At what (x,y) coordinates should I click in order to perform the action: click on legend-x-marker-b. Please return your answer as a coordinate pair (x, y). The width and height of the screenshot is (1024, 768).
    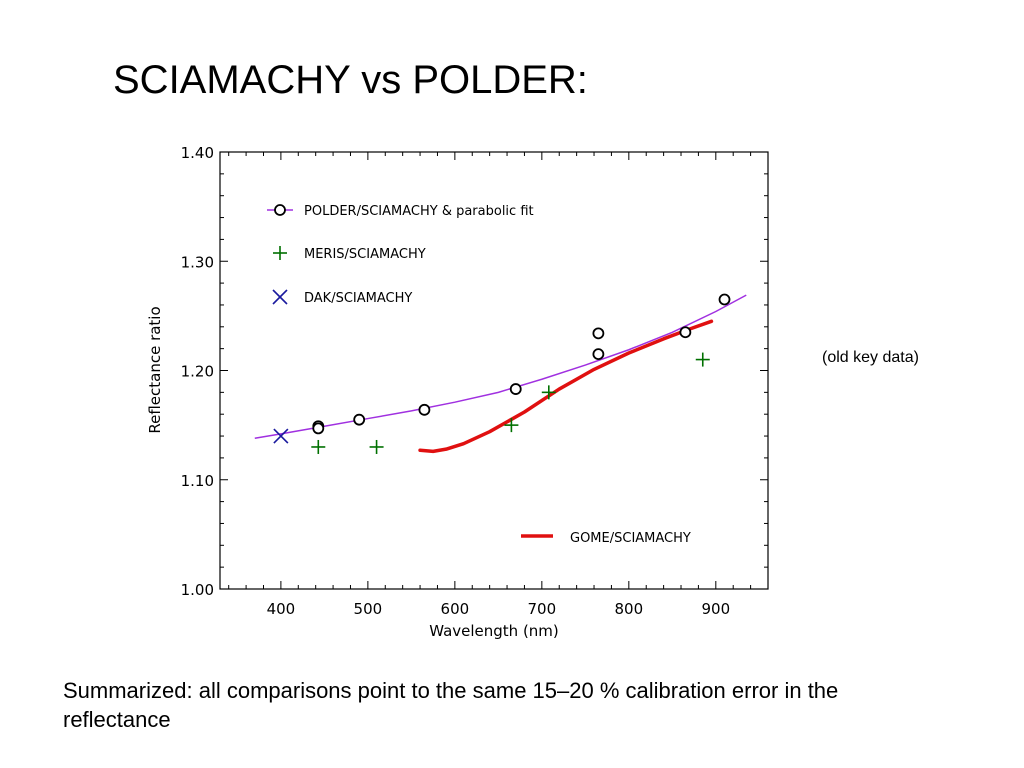
    Looking at the image, I should click on (280, 297).